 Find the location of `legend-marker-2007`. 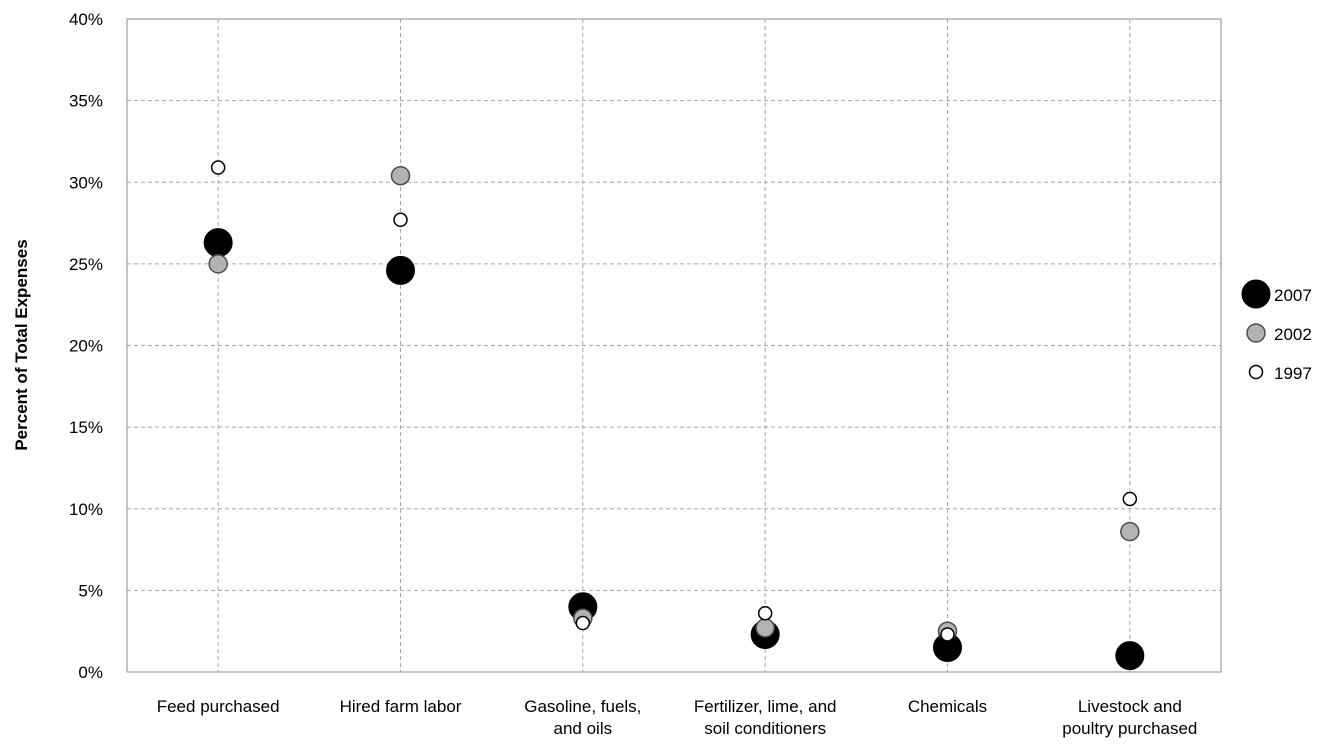

legend-marker-2007 is located at coordinates (1256, 294).